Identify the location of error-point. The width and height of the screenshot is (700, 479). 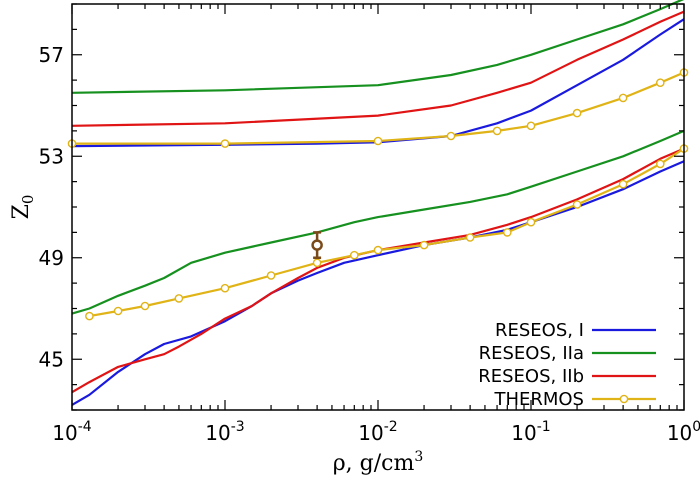
(317, 245).